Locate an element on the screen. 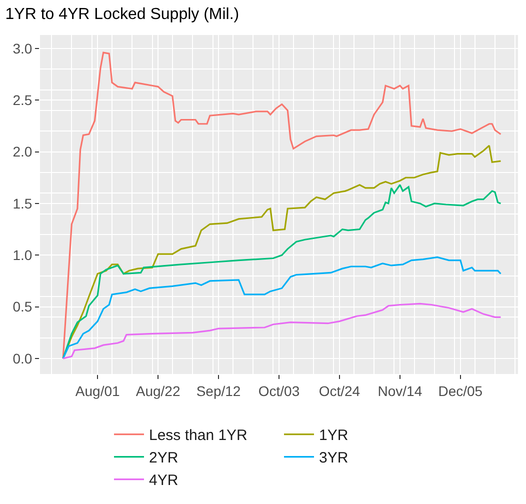  y-tick-label: 2.5 is located at coordinates (22, 100).